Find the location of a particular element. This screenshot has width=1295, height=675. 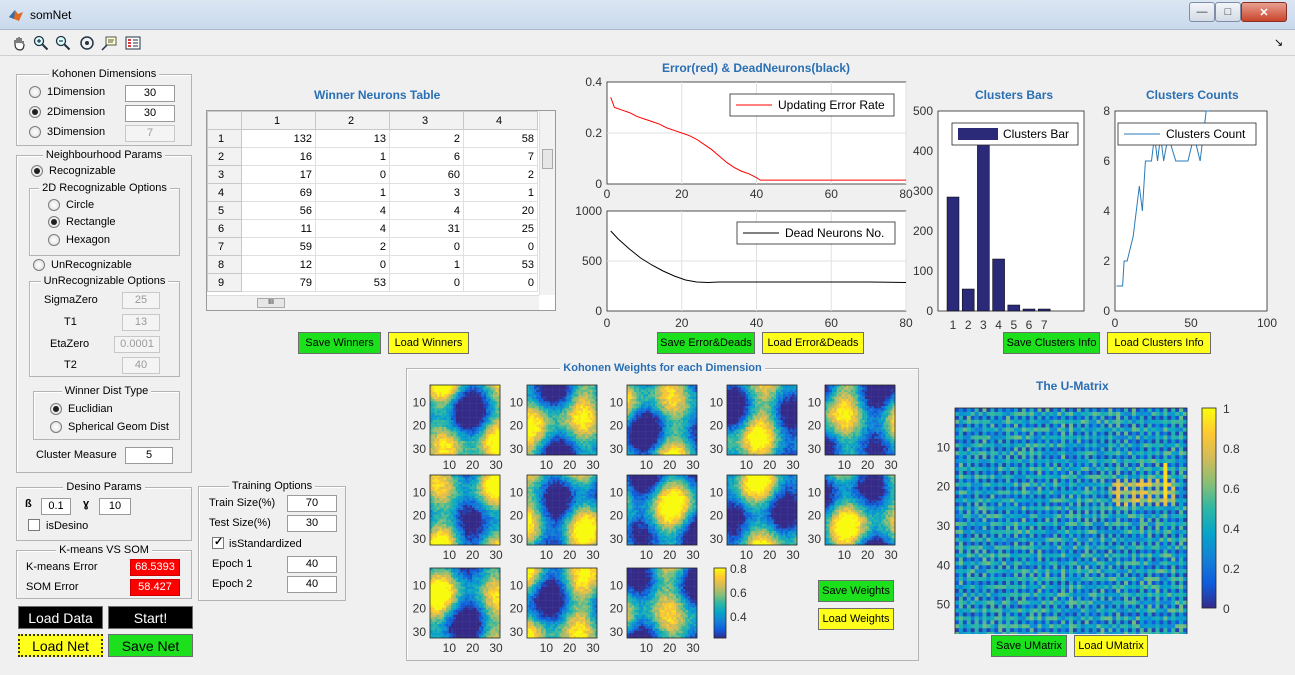

load-data-button: Load Data is located at coordinates (60, 617).